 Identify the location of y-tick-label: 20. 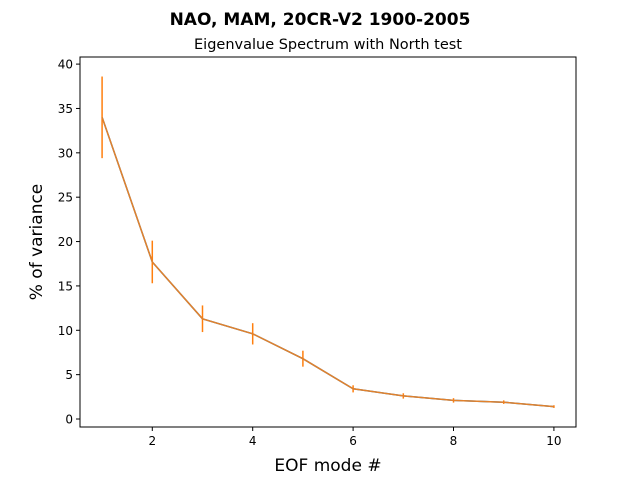
(65, 242).